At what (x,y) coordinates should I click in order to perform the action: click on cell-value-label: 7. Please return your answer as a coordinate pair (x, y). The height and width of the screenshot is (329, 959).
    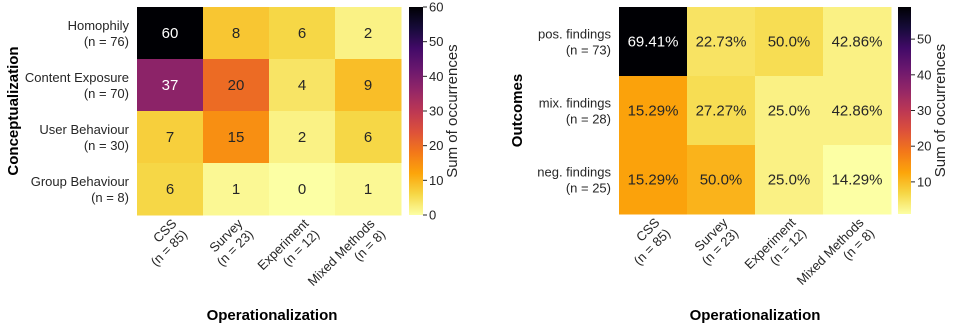
    Looking at the image, I should click on (170, 137).